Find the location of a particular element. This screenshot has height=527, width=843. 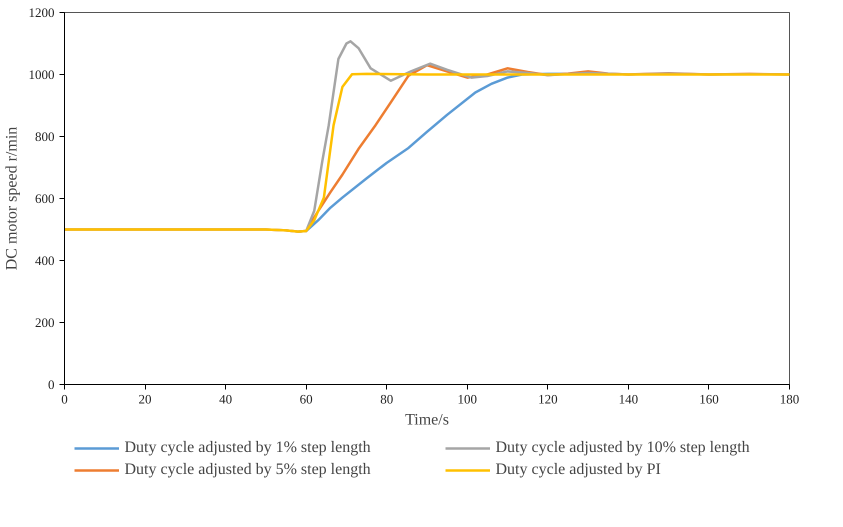

y-axis-title: DC motor speed r/min is located at coordinates (12, 198).